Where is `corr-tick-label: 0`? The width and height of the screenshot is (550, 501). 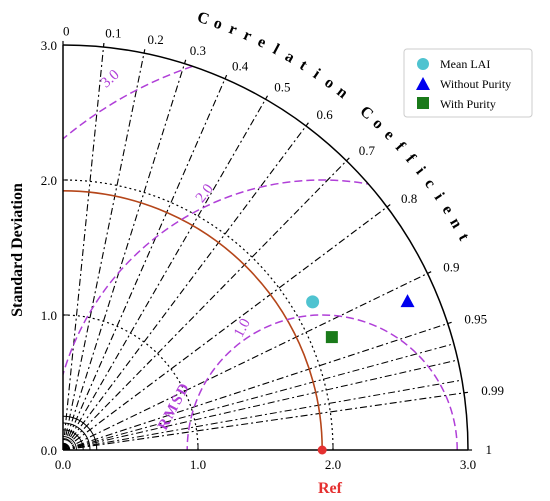
corr-tick-label: 0 is located at coordinates (66, 31).